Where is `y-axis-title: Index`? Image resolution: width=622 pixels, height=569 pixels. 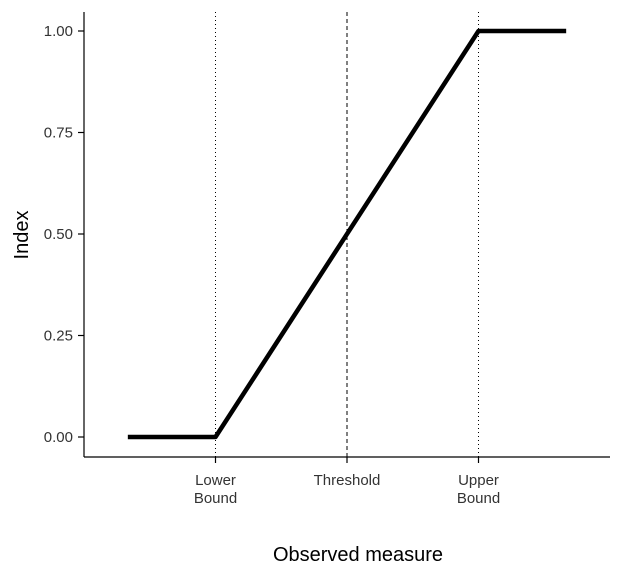 y-axis-title: Index is located at coordinates (22, 235).